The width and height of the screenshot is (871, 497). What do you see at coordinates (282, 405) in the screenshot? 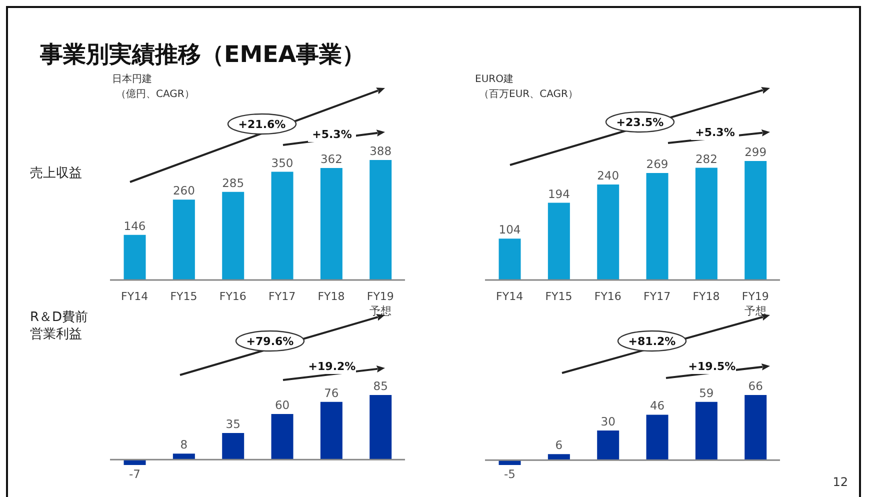
I see `data-label: 60` at bounding box center [282, 405].